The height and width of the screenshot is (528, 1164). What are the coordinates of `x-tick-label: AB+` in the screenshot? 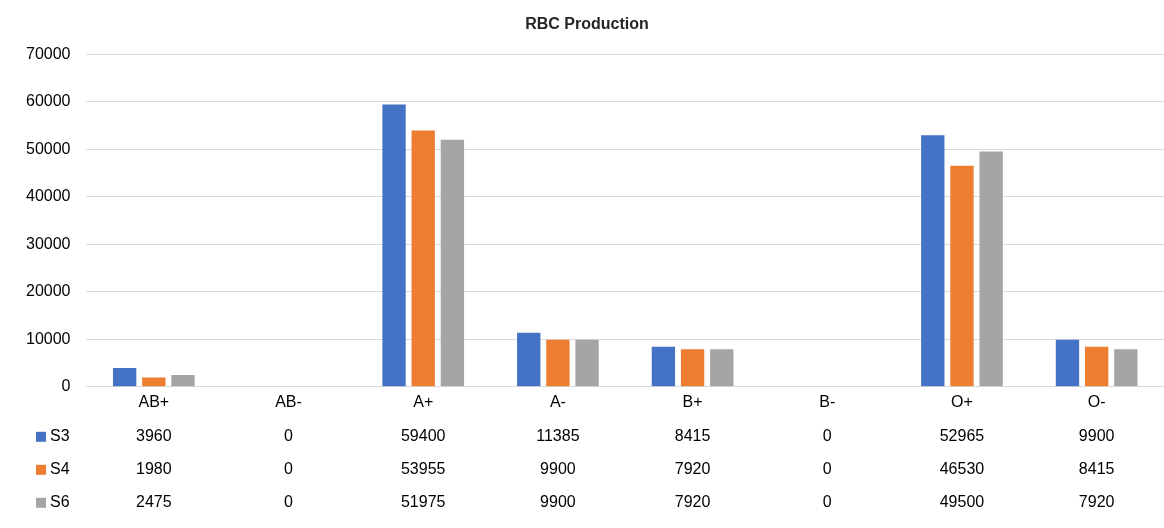 It's located at (154, 401).